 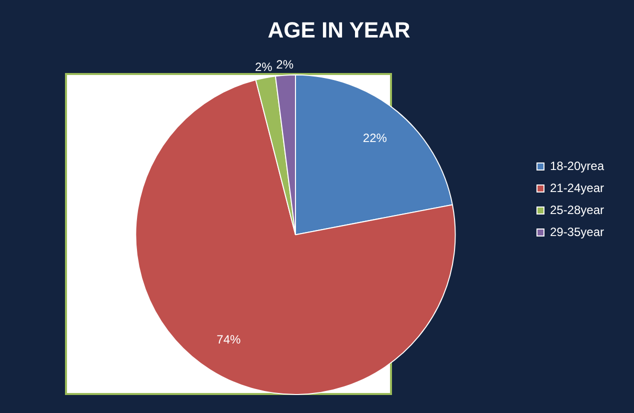 What do you see at coordinates (229, 339) in the screenshot?
I see `data-label: 74%` at bounding box center [229, 339].